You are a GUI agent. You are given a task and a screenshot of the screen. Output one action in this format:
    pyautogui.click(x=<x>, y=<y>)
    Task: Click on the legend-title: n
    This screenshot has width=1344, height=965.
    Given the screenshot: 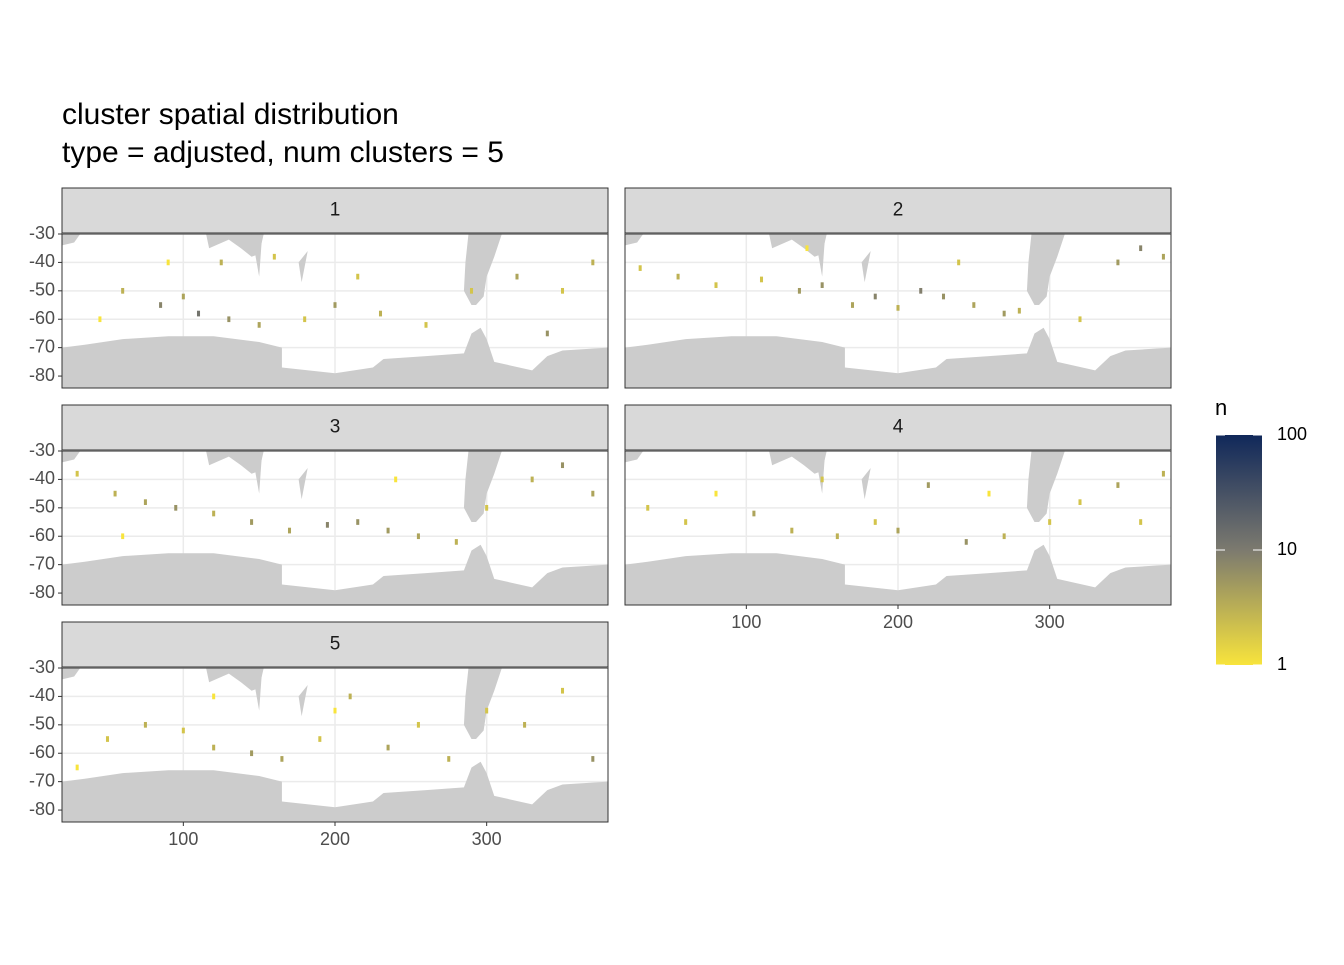 What is the action you would take?
    pyautogui.click(x=1221, y=407)
    